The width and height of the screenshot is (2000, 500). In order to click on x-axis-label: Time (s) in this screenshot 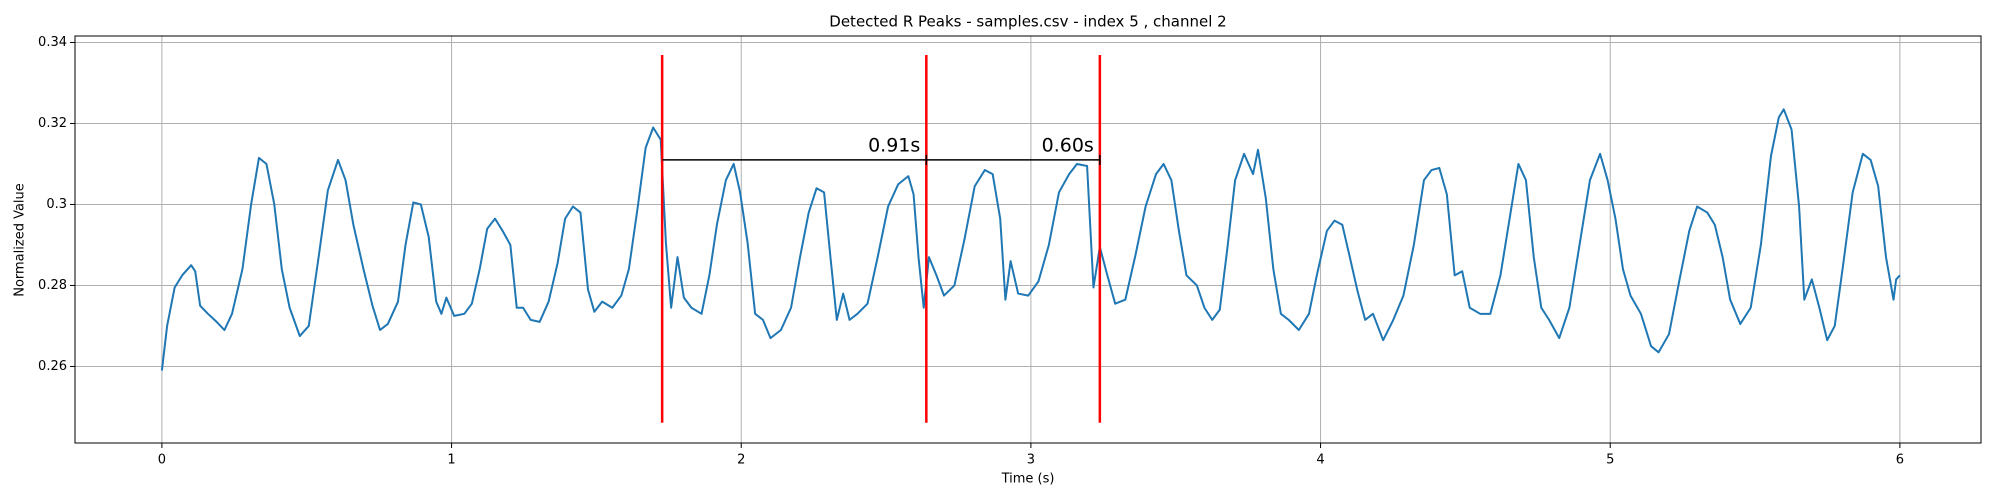, I will do `click(1028, 479)`.